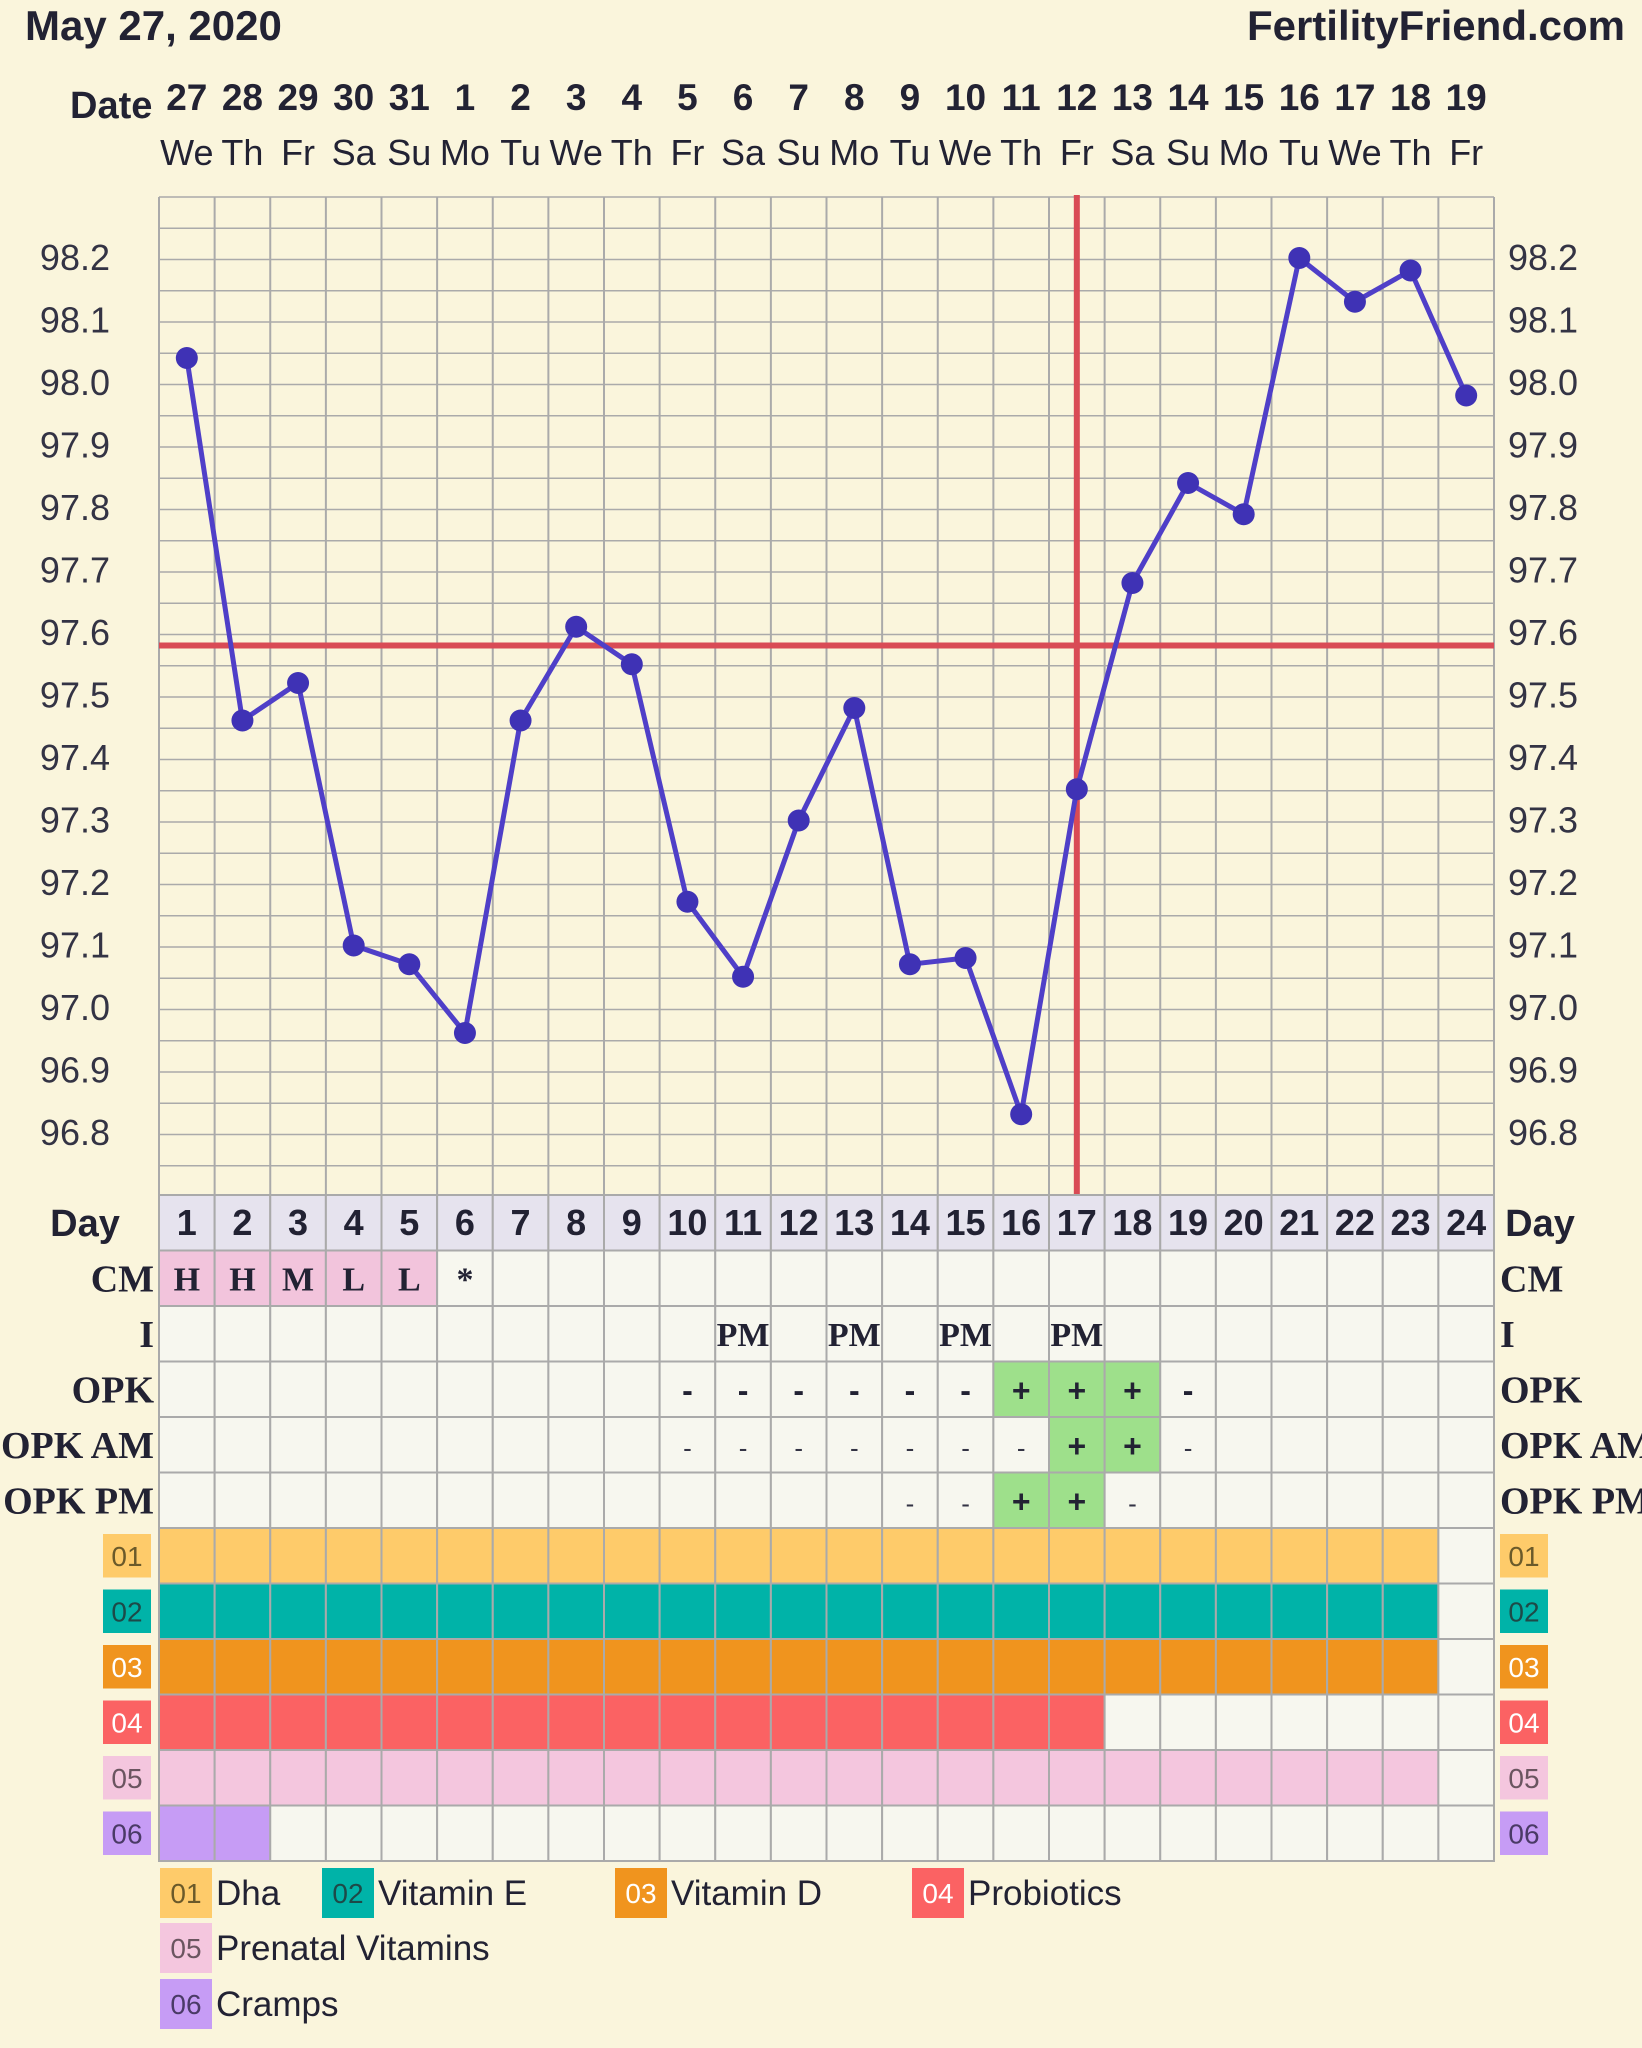 This screenshot has height=2048, width=1642. I want to click on date-number: 17, so click(1354, 97).